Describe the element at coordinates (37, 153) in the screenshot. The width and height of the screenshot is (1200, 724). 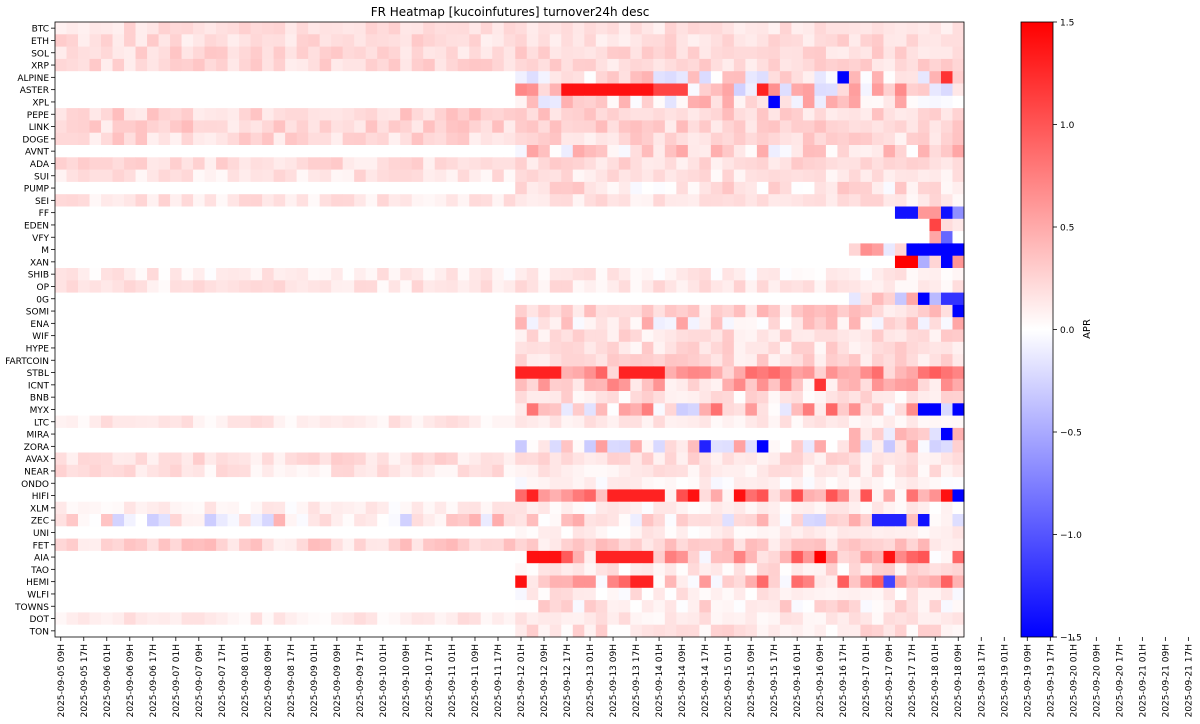
I see `y-tick-label: AVNT` at that location.